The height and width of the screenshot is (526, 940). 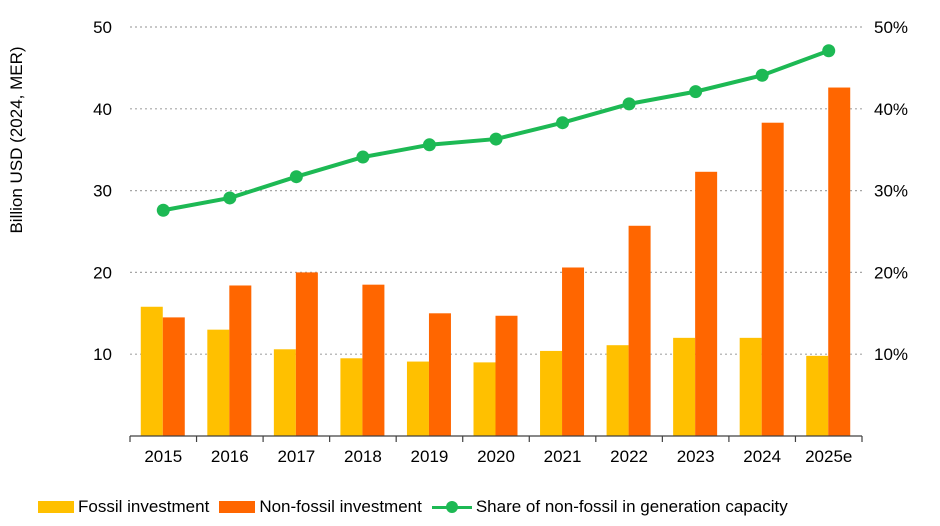 What do you see at coordinates (696, 456) in the screenshot?
I see `x-tick-label: 2023` at bounding box center [696, 456].